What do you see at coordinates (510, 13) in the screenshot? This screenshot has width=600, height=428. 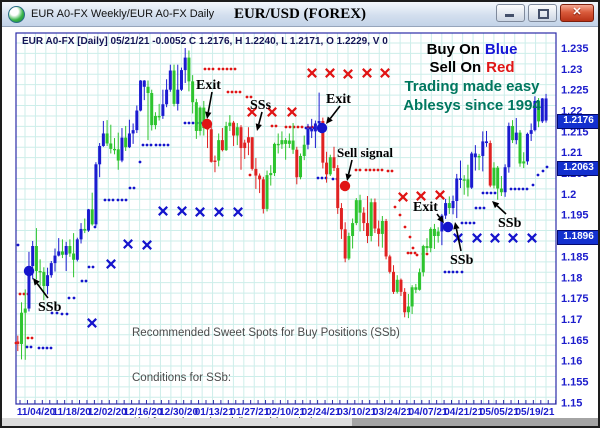 I see `minimize-button` at bounding box center [510, 13].